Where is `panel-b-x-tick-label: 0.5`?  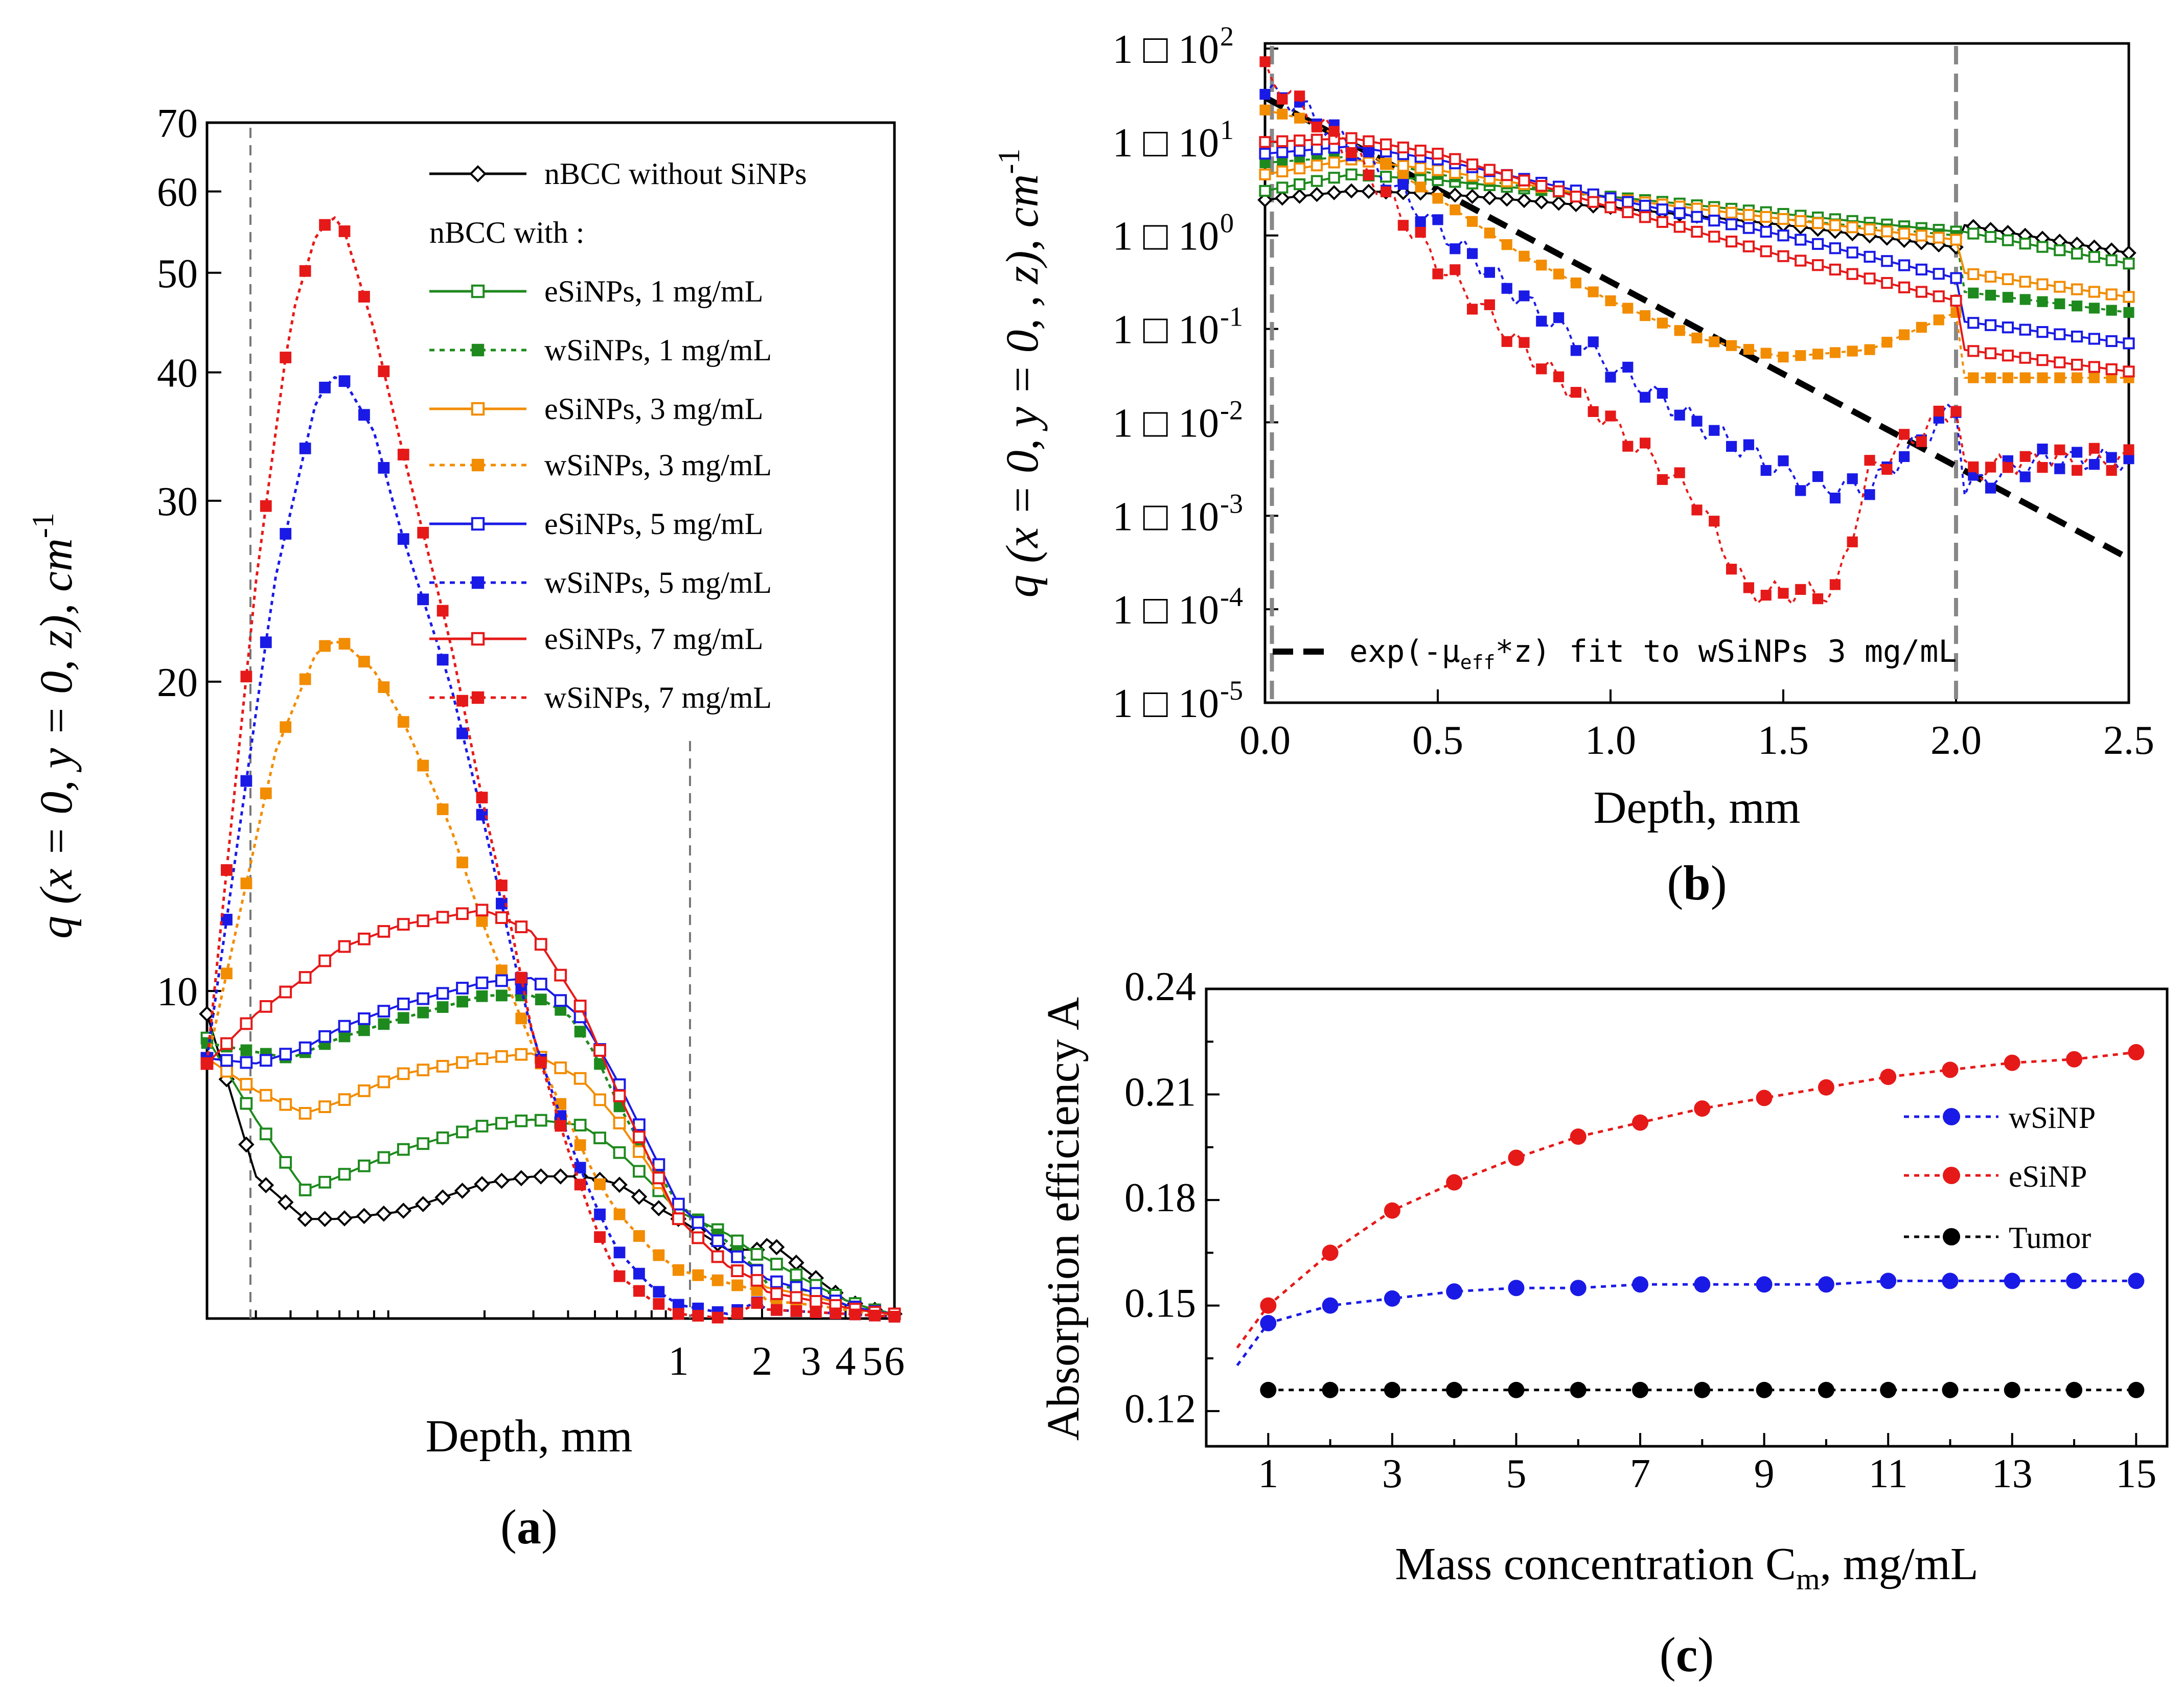
panel-b-x-tick-label: 0.5 is located at coordinates (1437, 740).